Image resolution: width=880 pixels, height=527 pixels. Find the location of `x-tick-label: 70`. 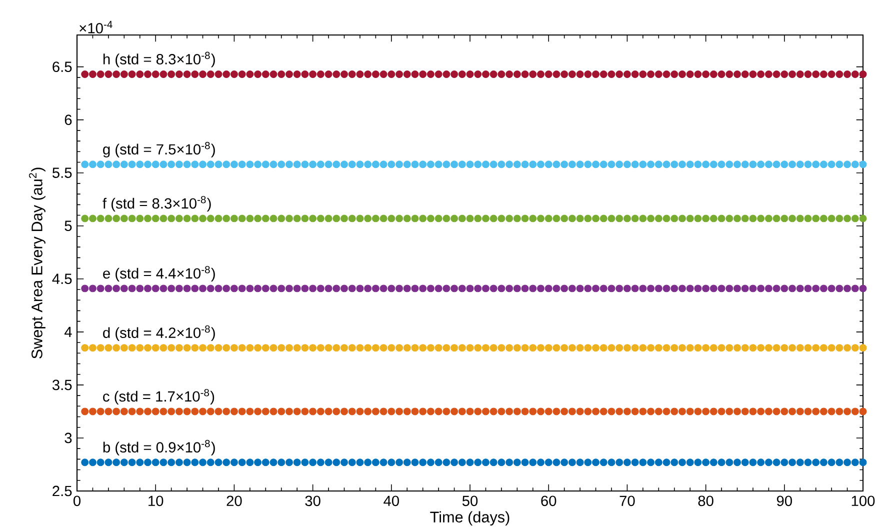

x-tick-label: 70 is located at coordinates (627, 501).